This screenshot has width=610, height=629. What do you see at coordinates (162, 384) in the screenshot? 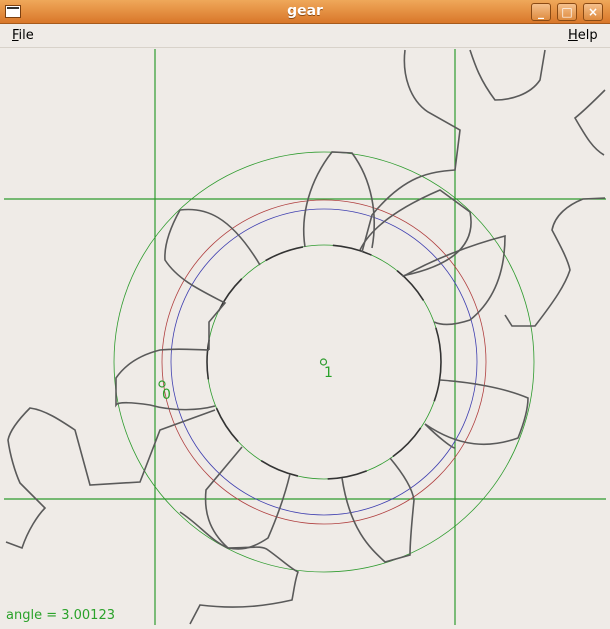
I see `pitch-point-marker` at bounding box center [162, 384].